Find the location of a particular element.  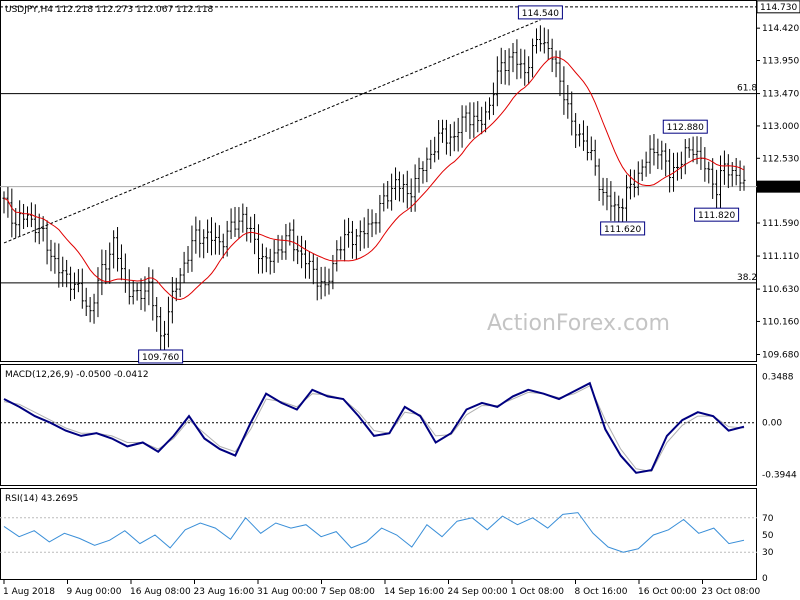

rsi-line is located at coordinates (374, 532).